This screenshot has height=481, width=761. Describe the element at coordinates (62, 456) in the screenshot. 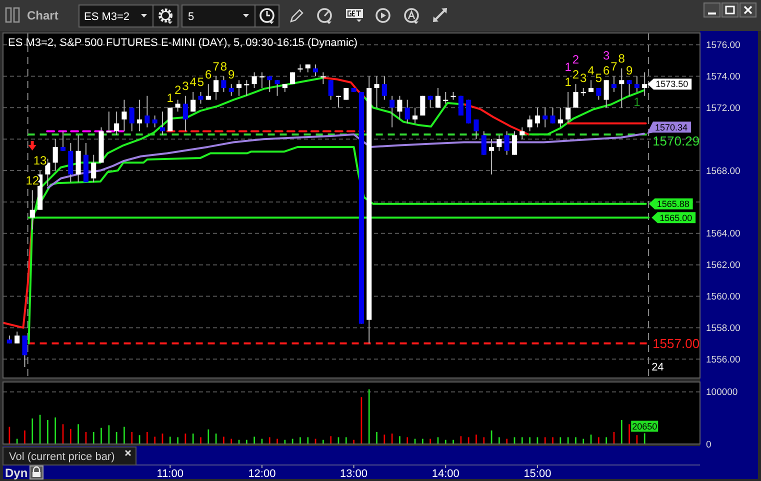

I see `text: Vol (current price bar)` at that location.